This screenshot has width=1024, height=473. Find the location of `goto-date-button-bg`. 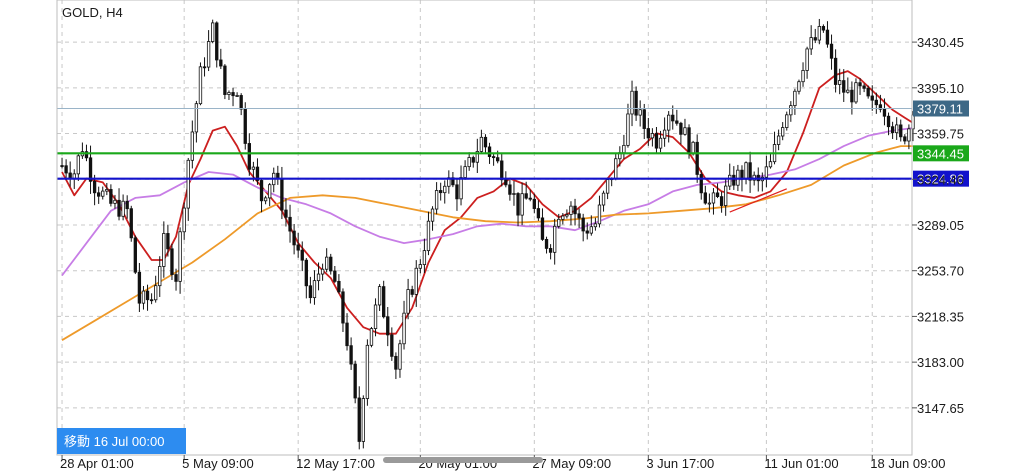

goto-date-button-bg is located at coordinates (121, 441).